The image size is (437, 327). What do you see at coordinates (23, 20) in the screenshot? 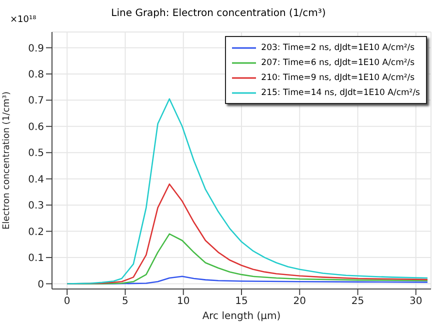
I see `text: ×10¹⁸` at bounding box center [23, 20].